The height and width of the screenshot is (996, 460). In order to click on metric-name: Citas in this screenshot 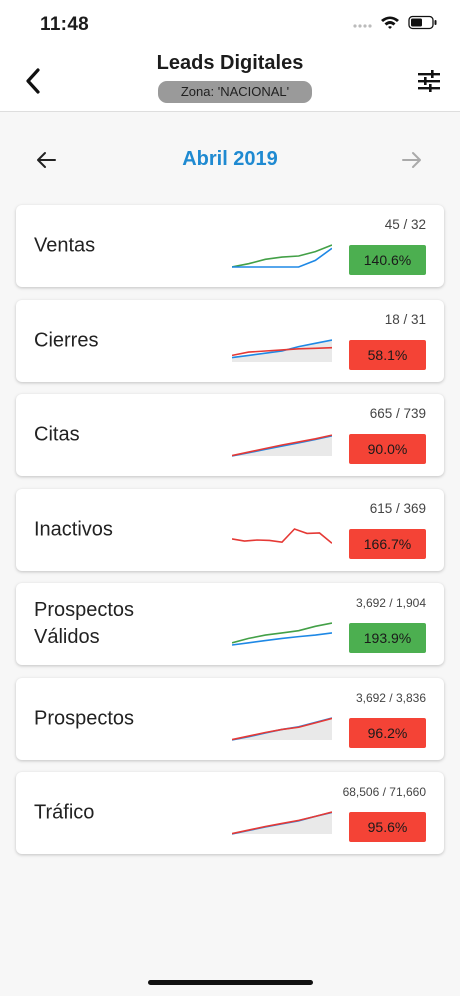, I will do `click(57, 434)`.